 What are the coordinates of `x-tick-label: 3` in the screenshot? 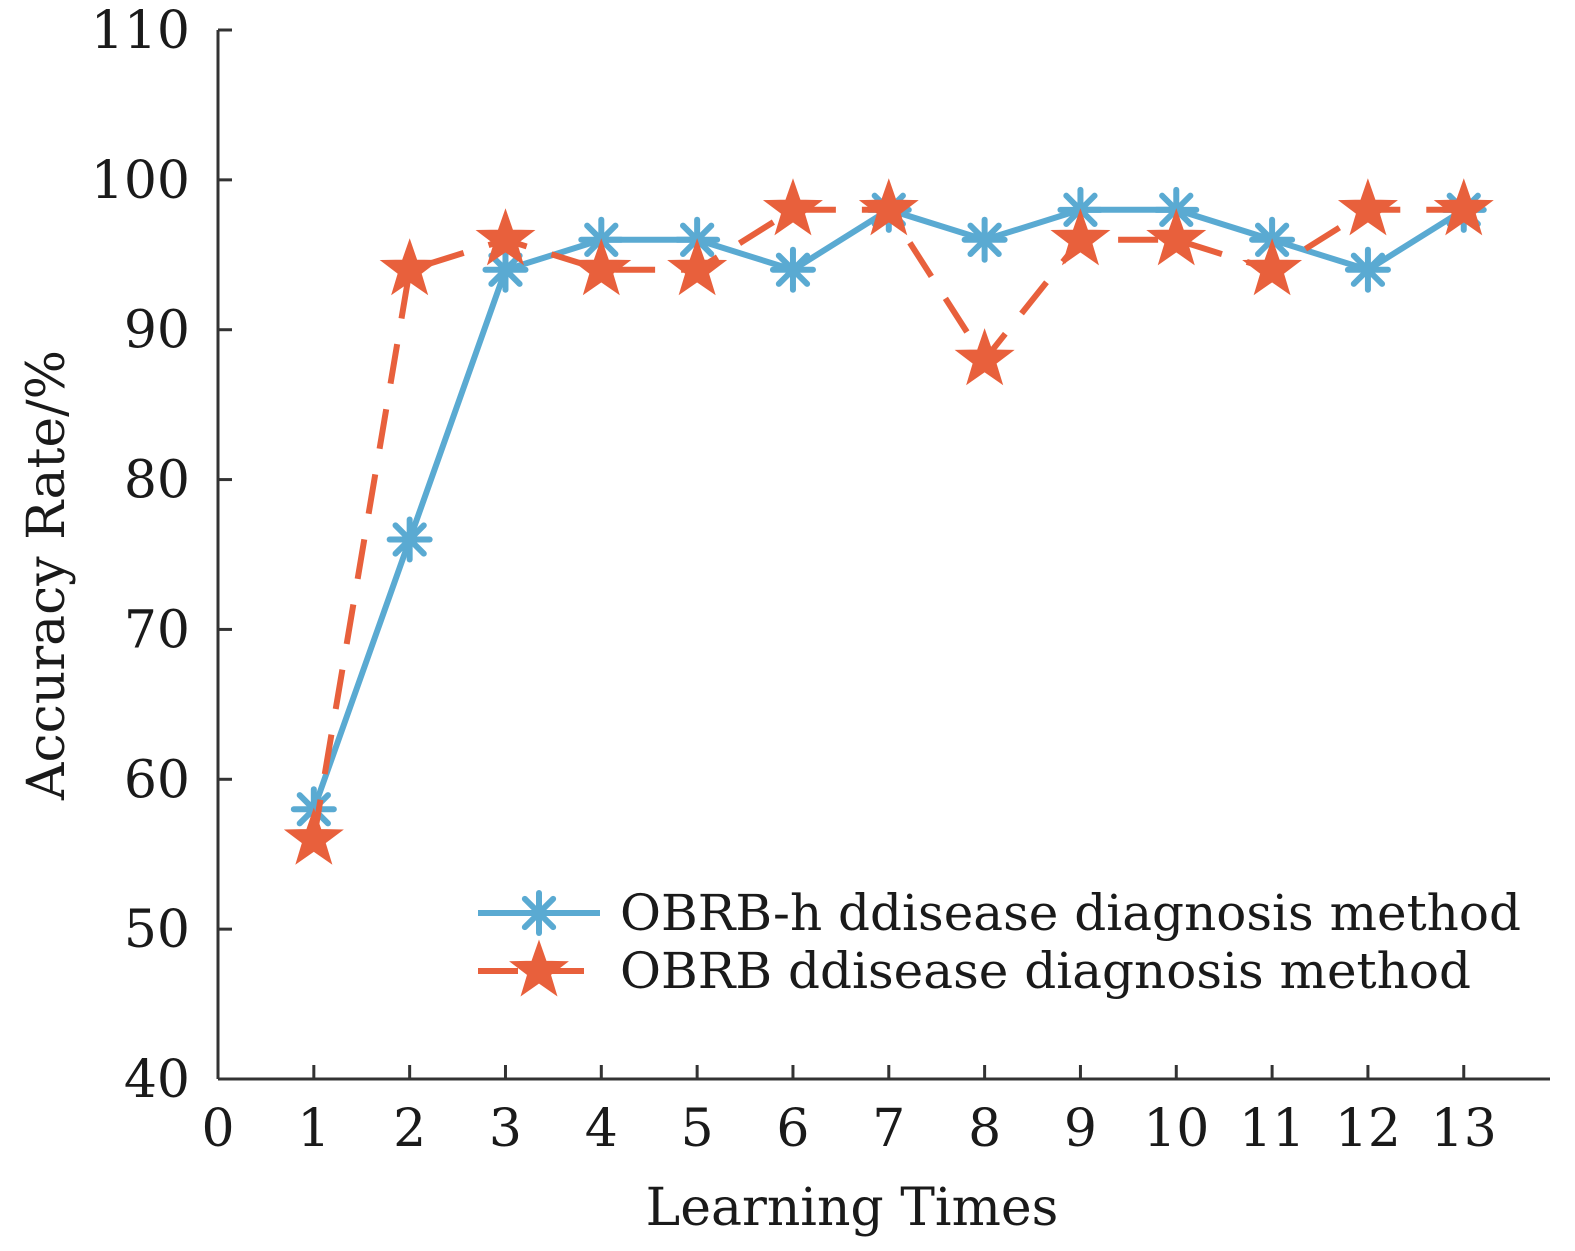 It's located at (505, 1129).